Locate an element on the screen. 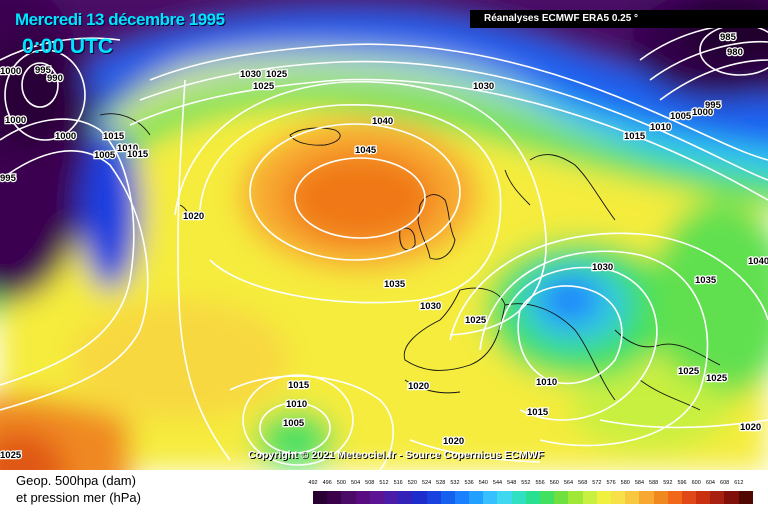 The width and height of the screenshot is (768, 512). scale-tick-label: 524 is located at coordinates (426, 483).